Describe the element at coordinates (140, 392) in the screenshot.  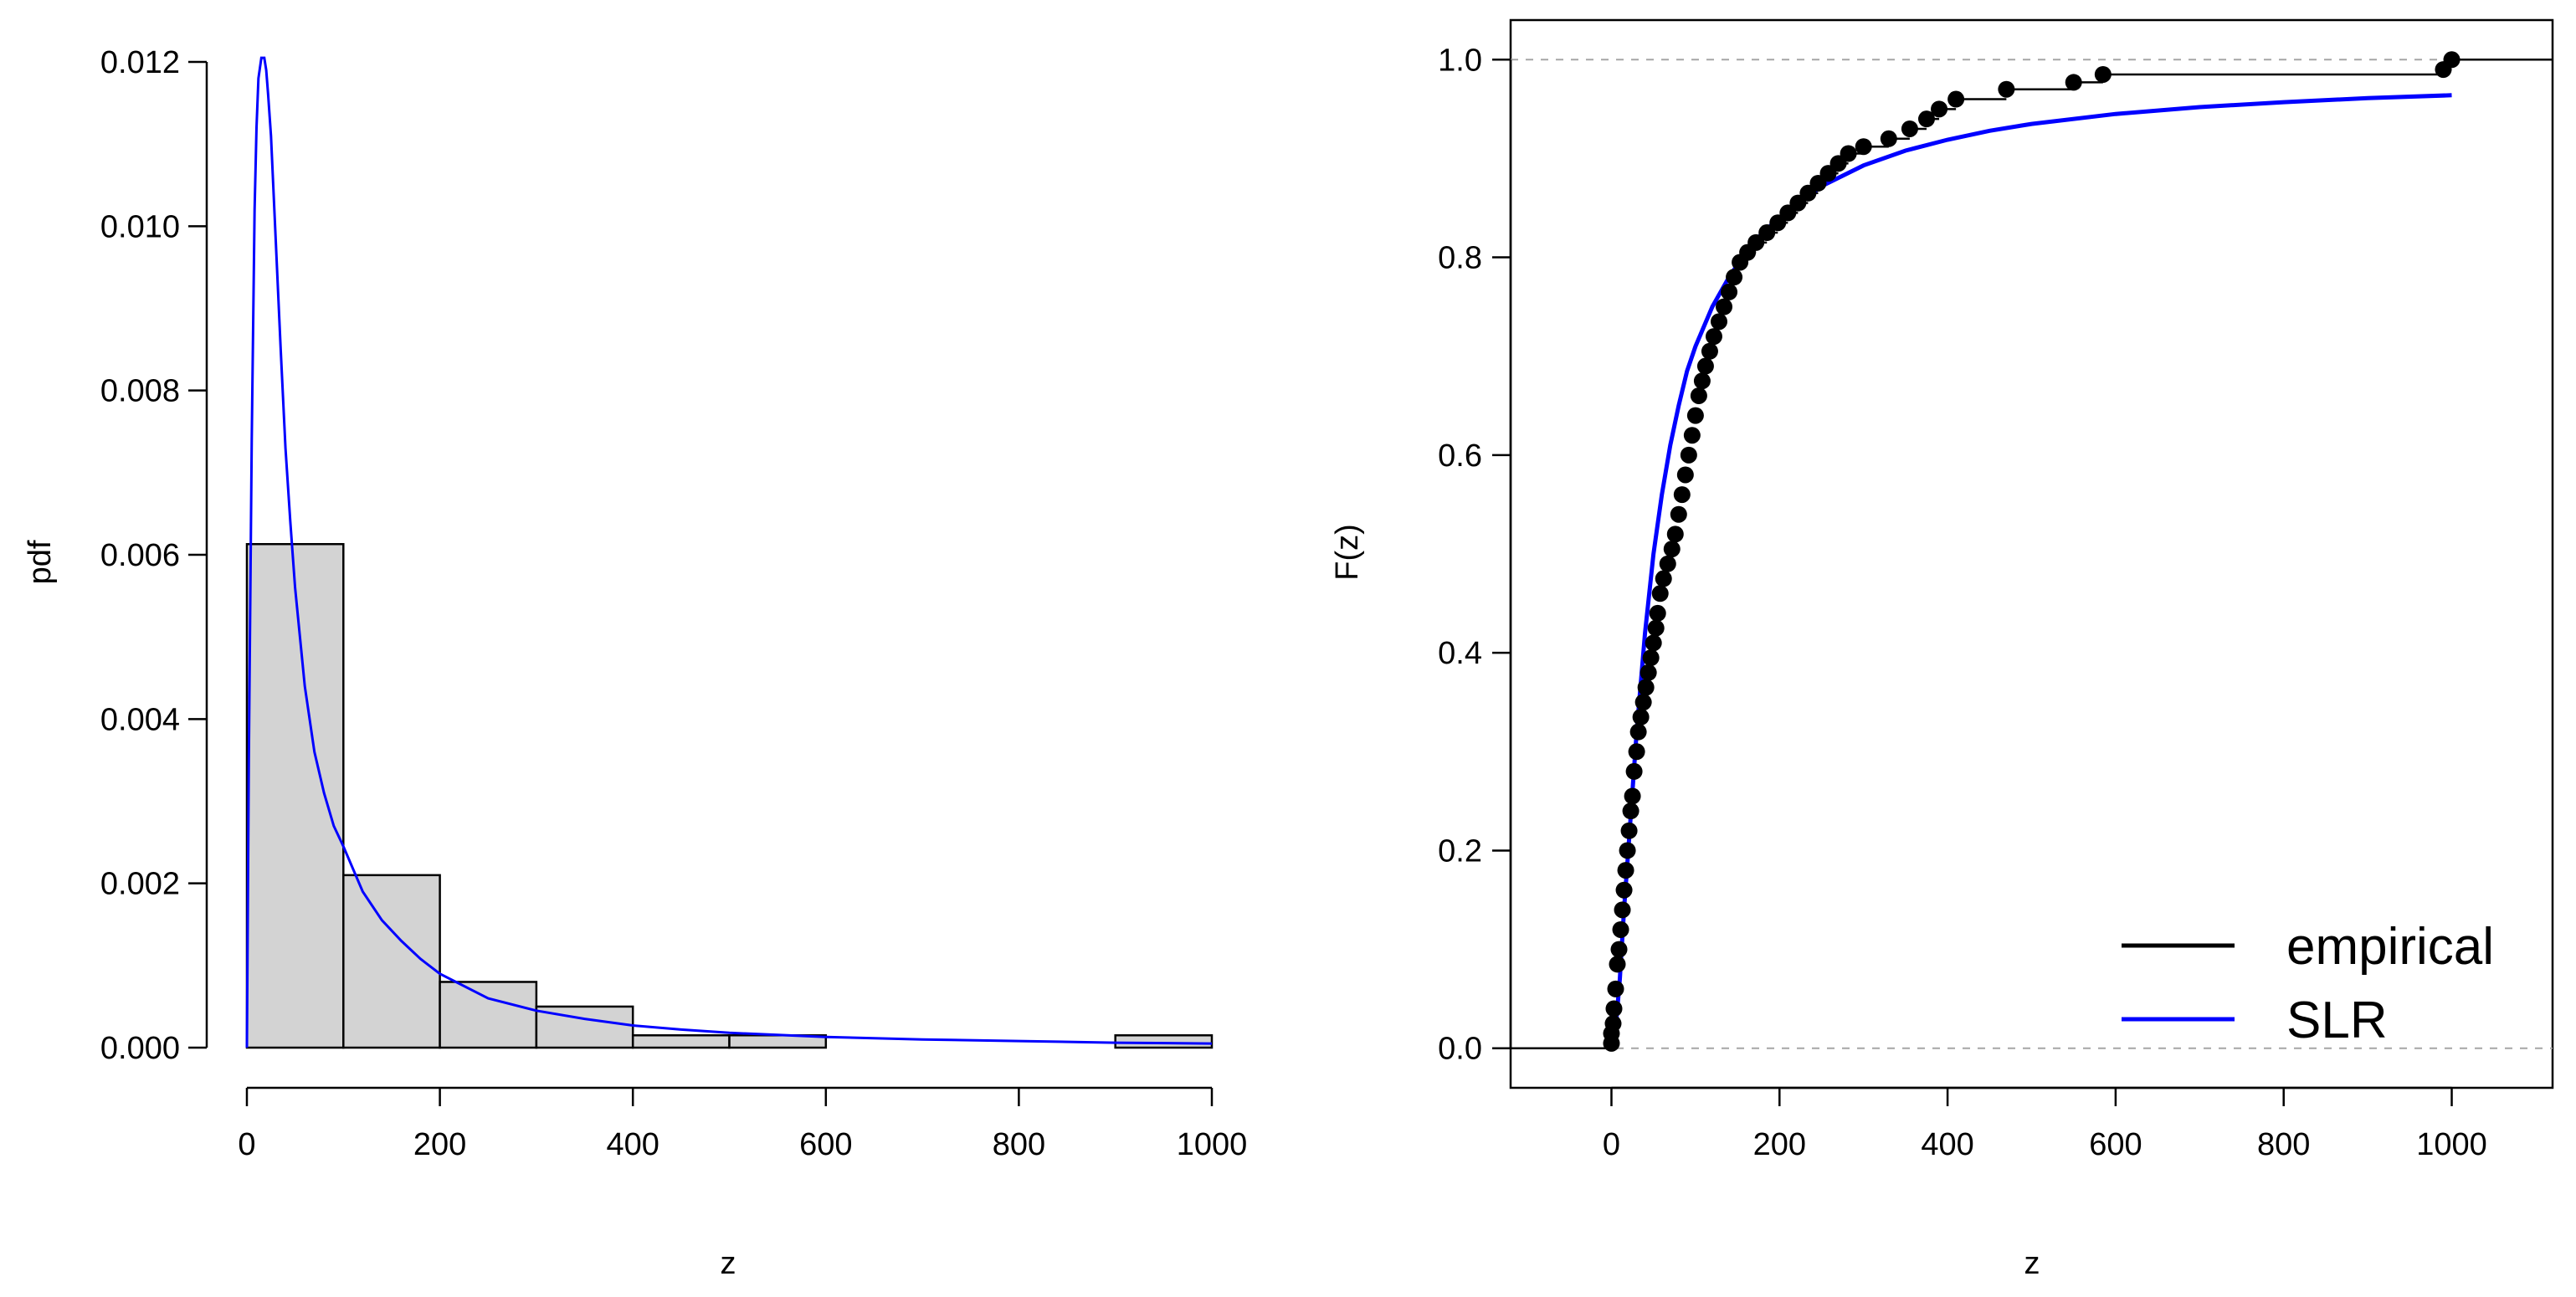
I see `y-tick-label: 0.008` at that location.